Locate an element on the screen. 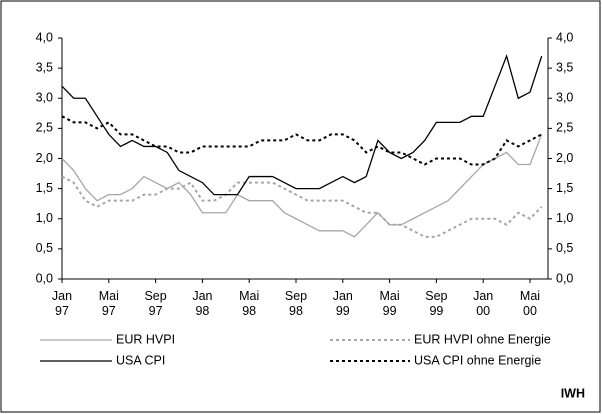 The width and height of the screenshot is (602, 414). y2-tick-label: 3,5 is located at coordinates (564, 67).